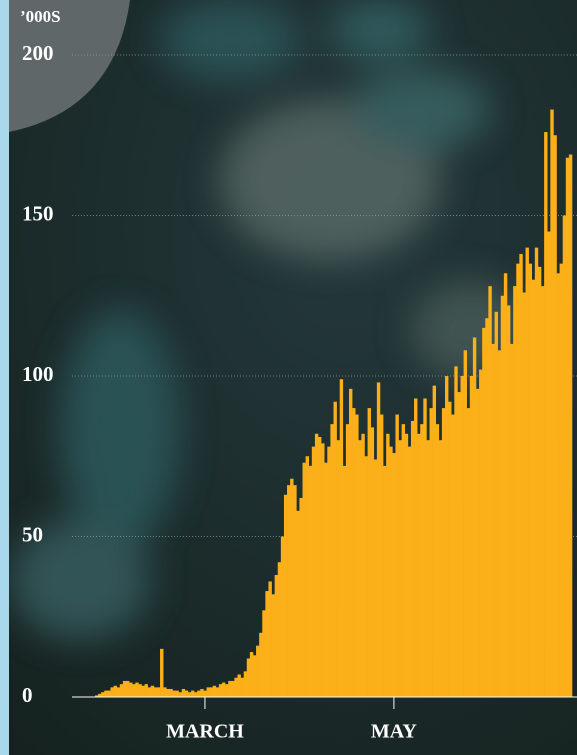 The height and width of the screenshot is (755, 577). I want to click on y-tick-label: 50, so click(32, 534).